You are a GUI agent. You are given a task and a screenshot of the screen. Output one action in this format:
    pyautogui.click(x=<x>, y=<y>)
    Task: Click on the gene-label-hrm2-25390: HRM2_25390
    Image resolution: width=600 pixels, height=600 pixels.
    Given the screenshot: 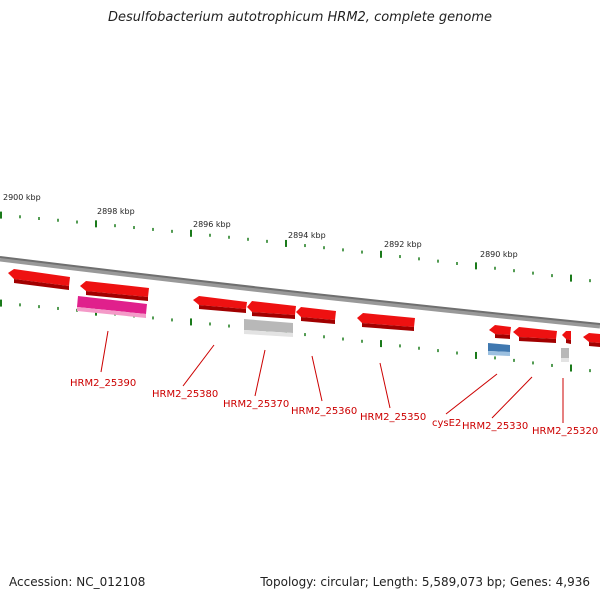 What is the action you would take?
    pyautogui.click(x=103, y=383)
    